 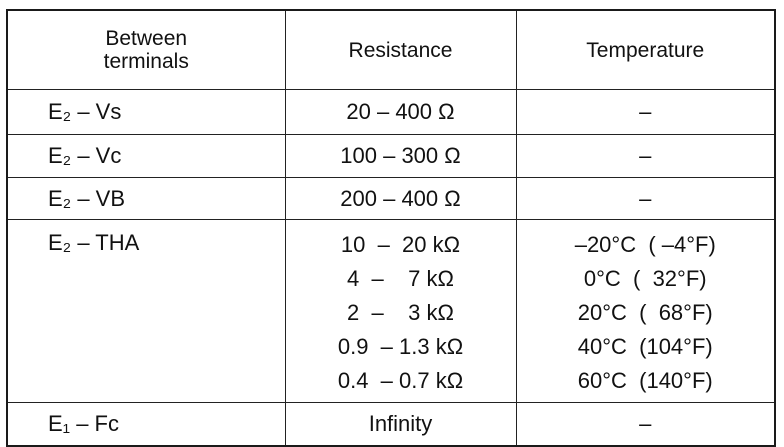 I want to click on resistance-value: 10 – 20 kΩ, so click(x=400, y=244).